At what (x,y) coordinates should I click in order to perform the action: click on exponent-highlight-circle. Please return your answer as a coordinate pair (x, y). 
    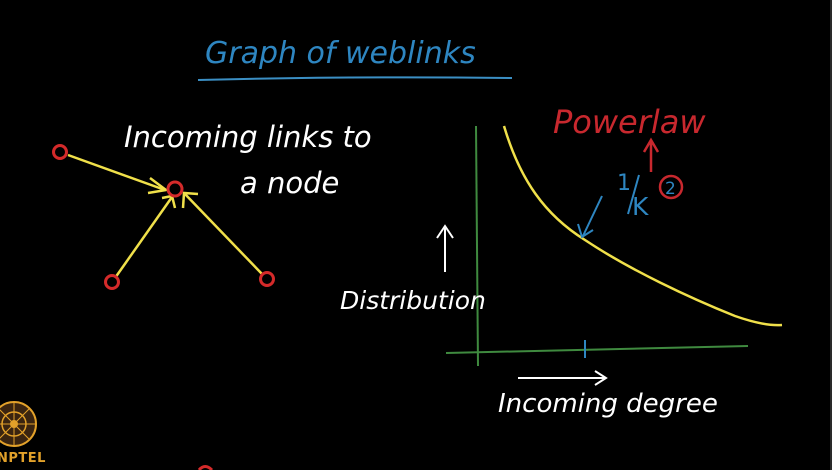
    Looking at the image, I should click on (671, 187).